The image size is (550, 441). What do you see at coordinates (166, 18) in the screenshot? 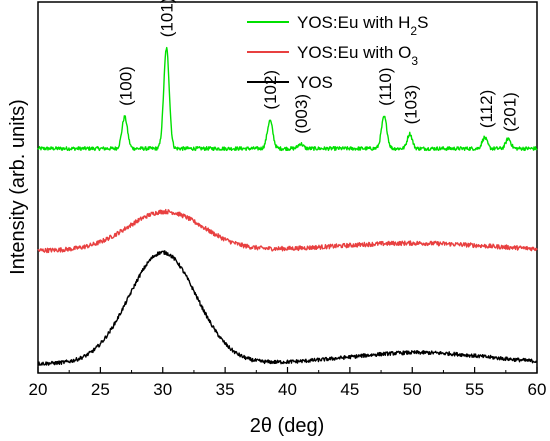
I see `peak-label: (101)` at bounding box center [166, 18].